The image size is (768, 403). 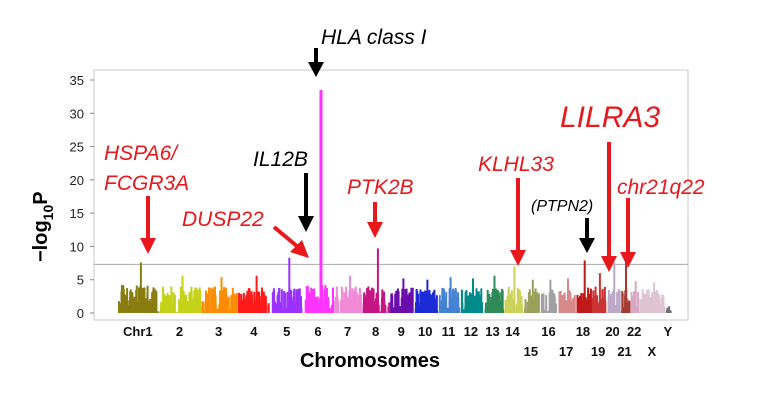 What do you see at coordinates (316, 62) in the screenshot?
I see `arrow-hla-class-i` at bounding box center [316, 62].